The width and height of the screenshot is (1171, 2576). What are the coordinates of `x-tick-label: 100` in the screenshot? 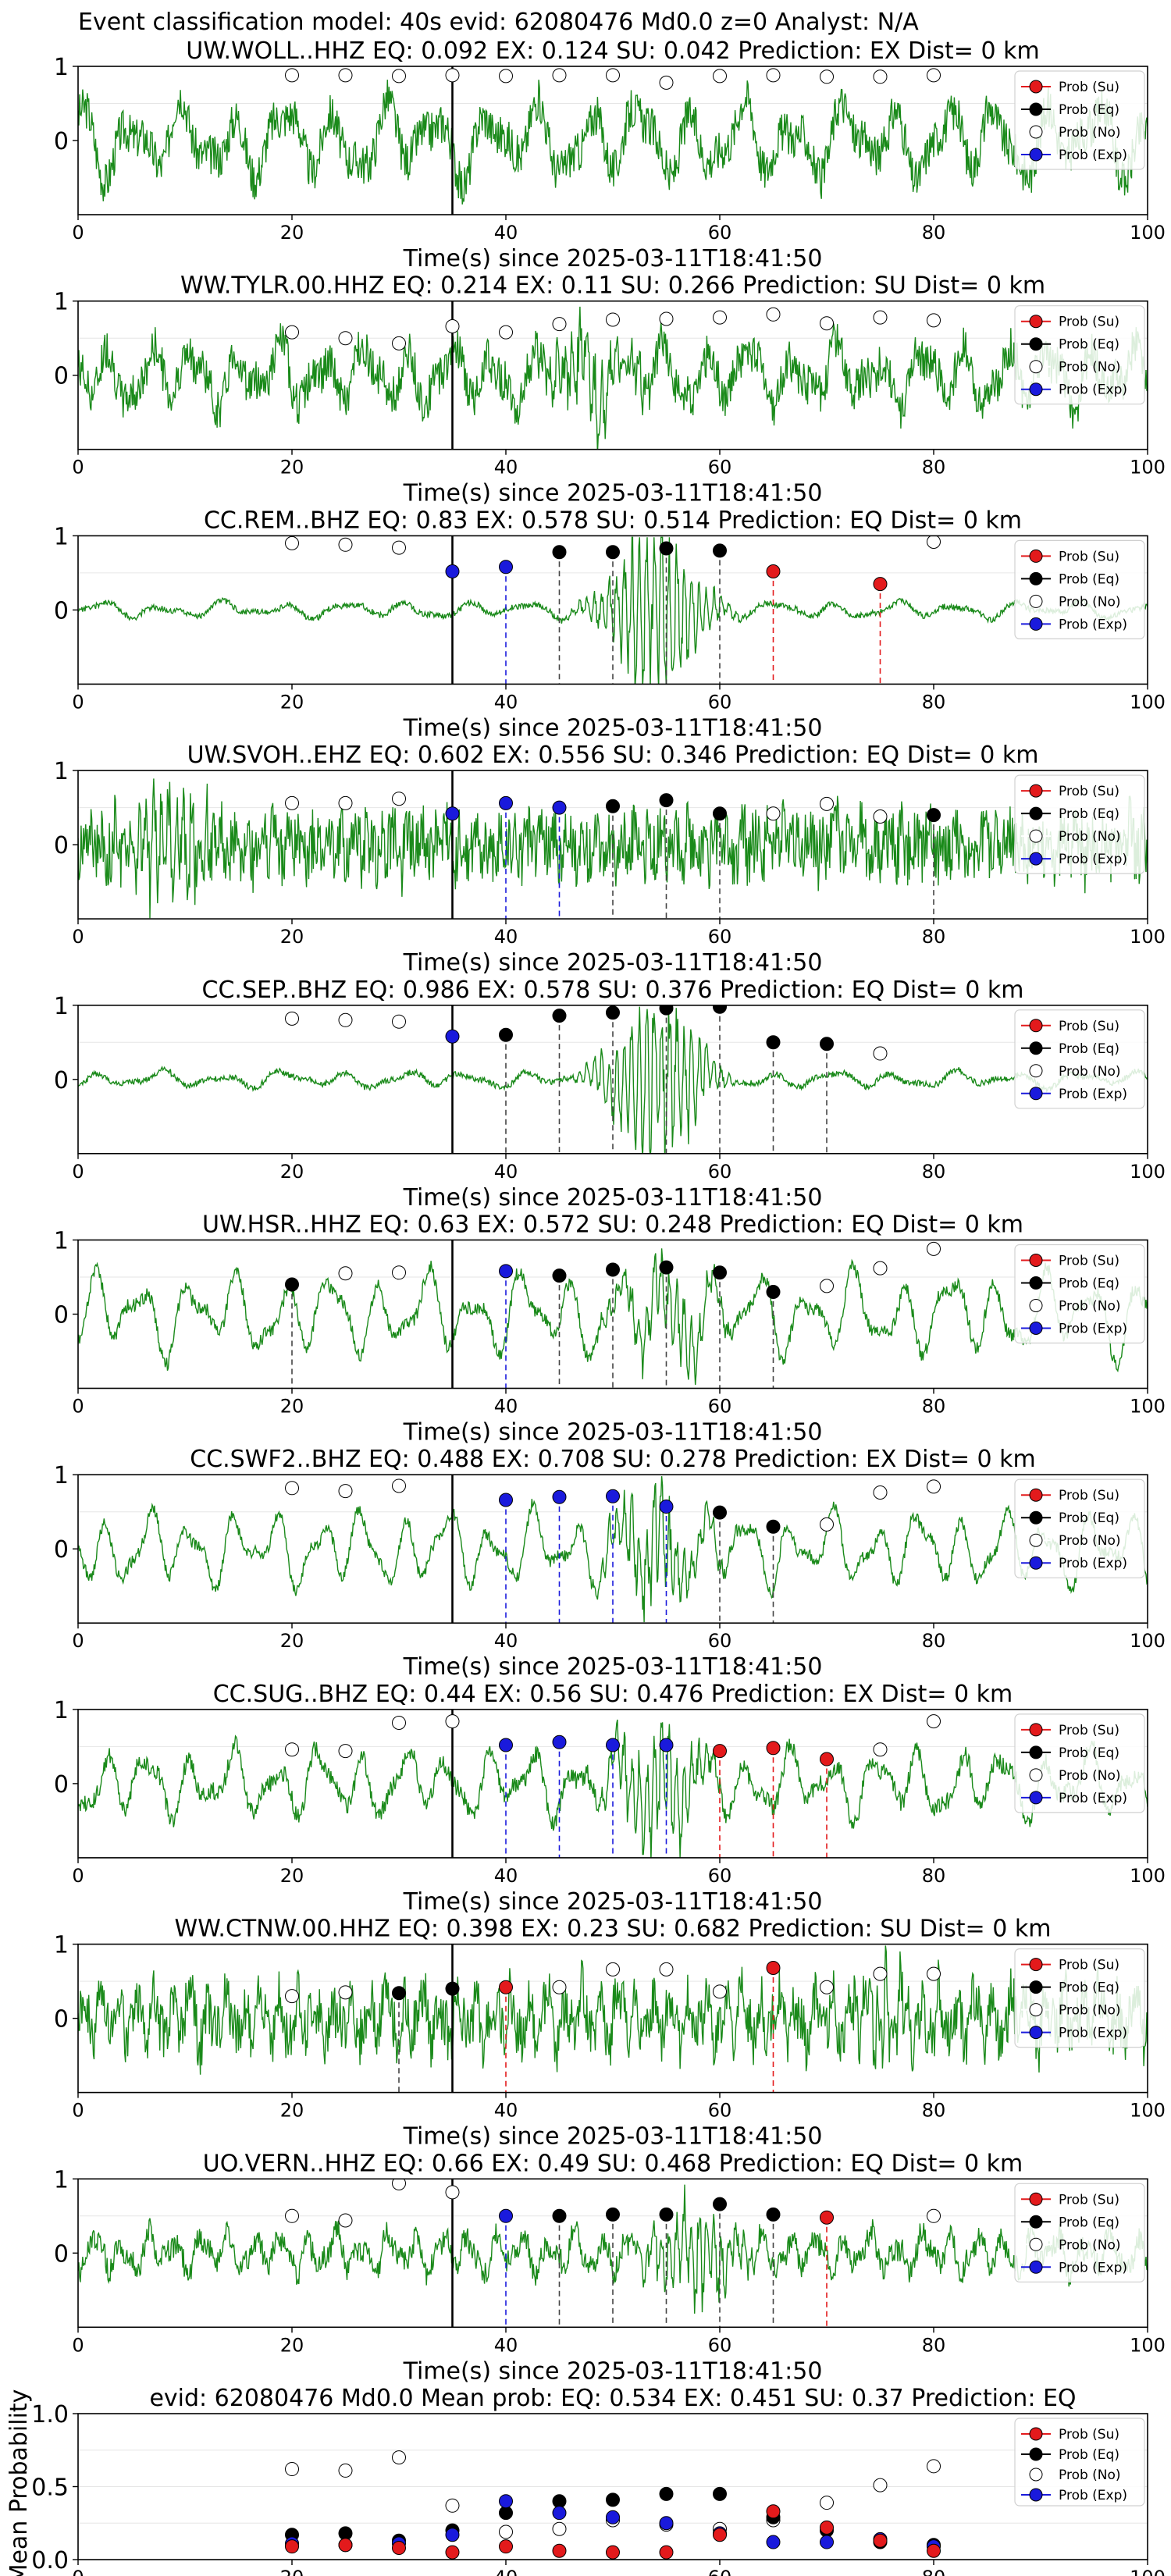 It's located at (1148, 1407).